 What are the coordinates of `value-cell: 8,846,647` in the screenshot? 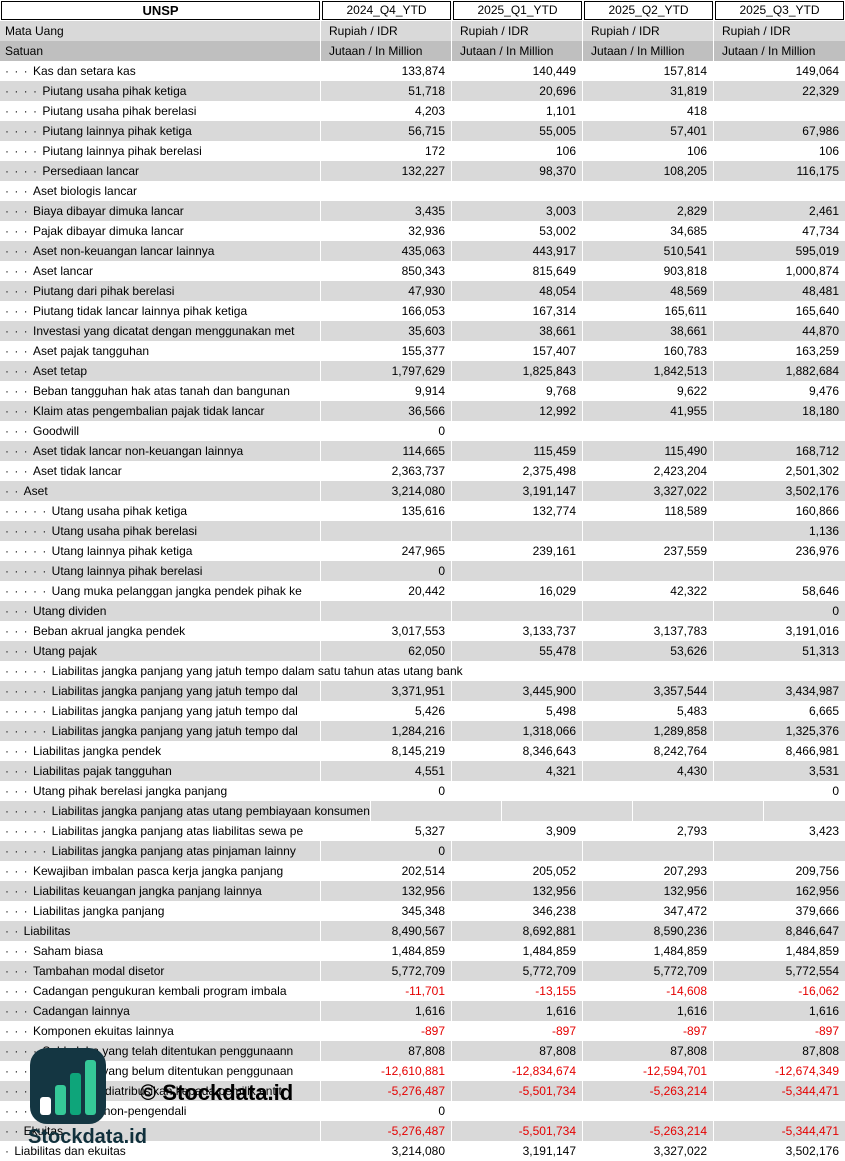 It's located at (812, 931).